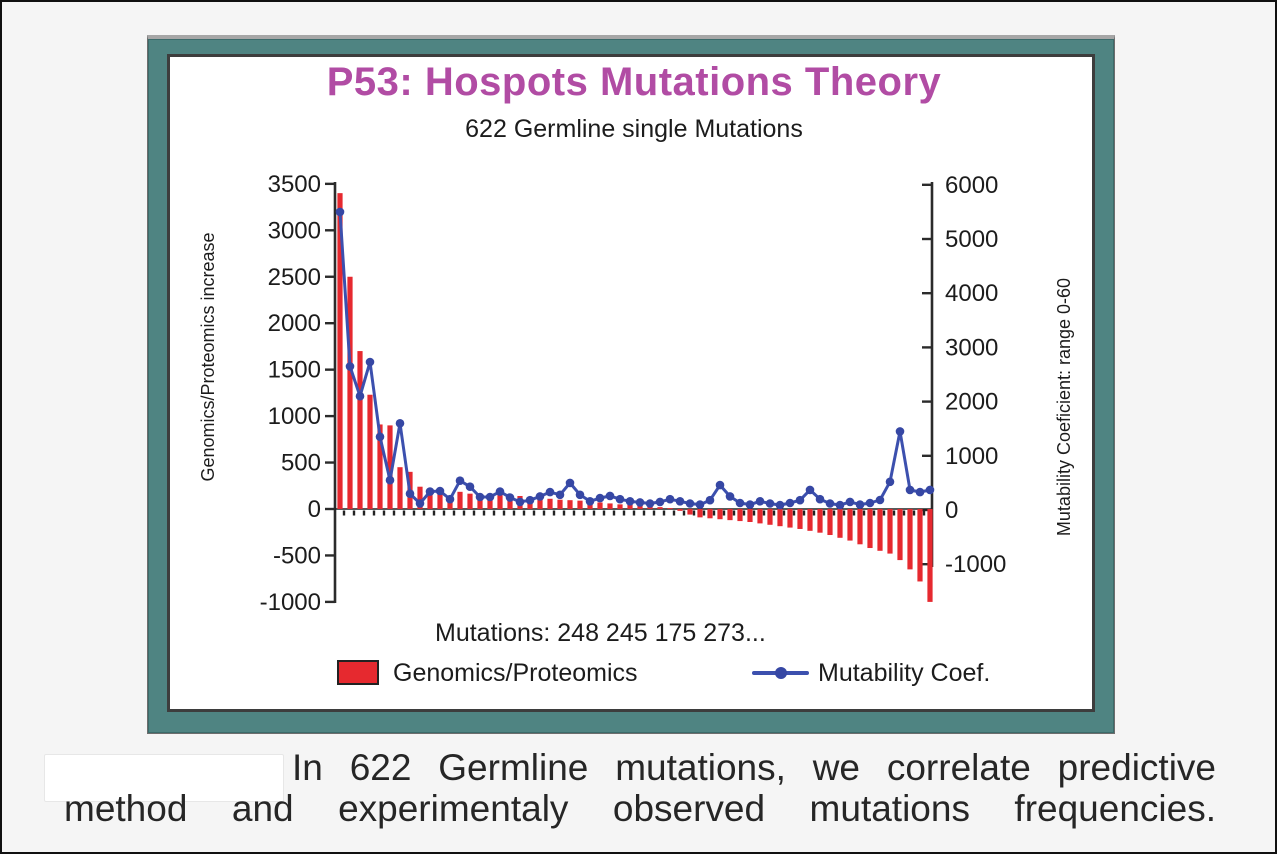 The width and height of the screenshot is (1277, 854). Describe the element at coordinates (904, 673) in the screenshot. I see `legend-line-label: Mutability Coef.` at that location.